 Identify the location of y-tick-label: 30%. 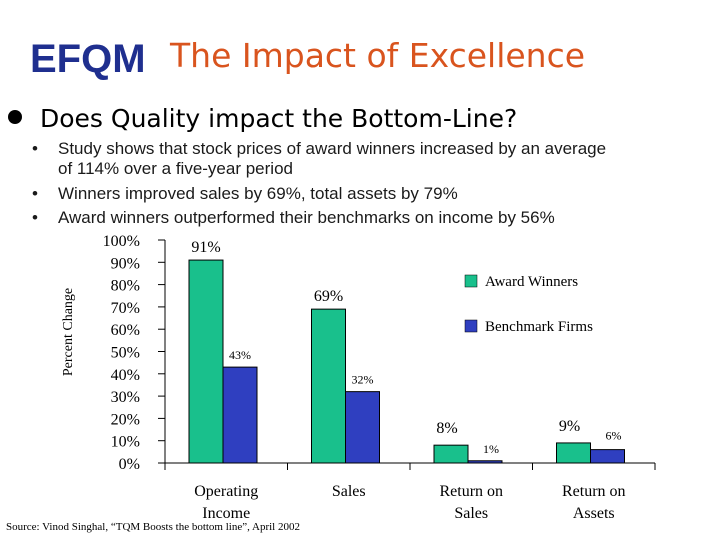
(125, 397).